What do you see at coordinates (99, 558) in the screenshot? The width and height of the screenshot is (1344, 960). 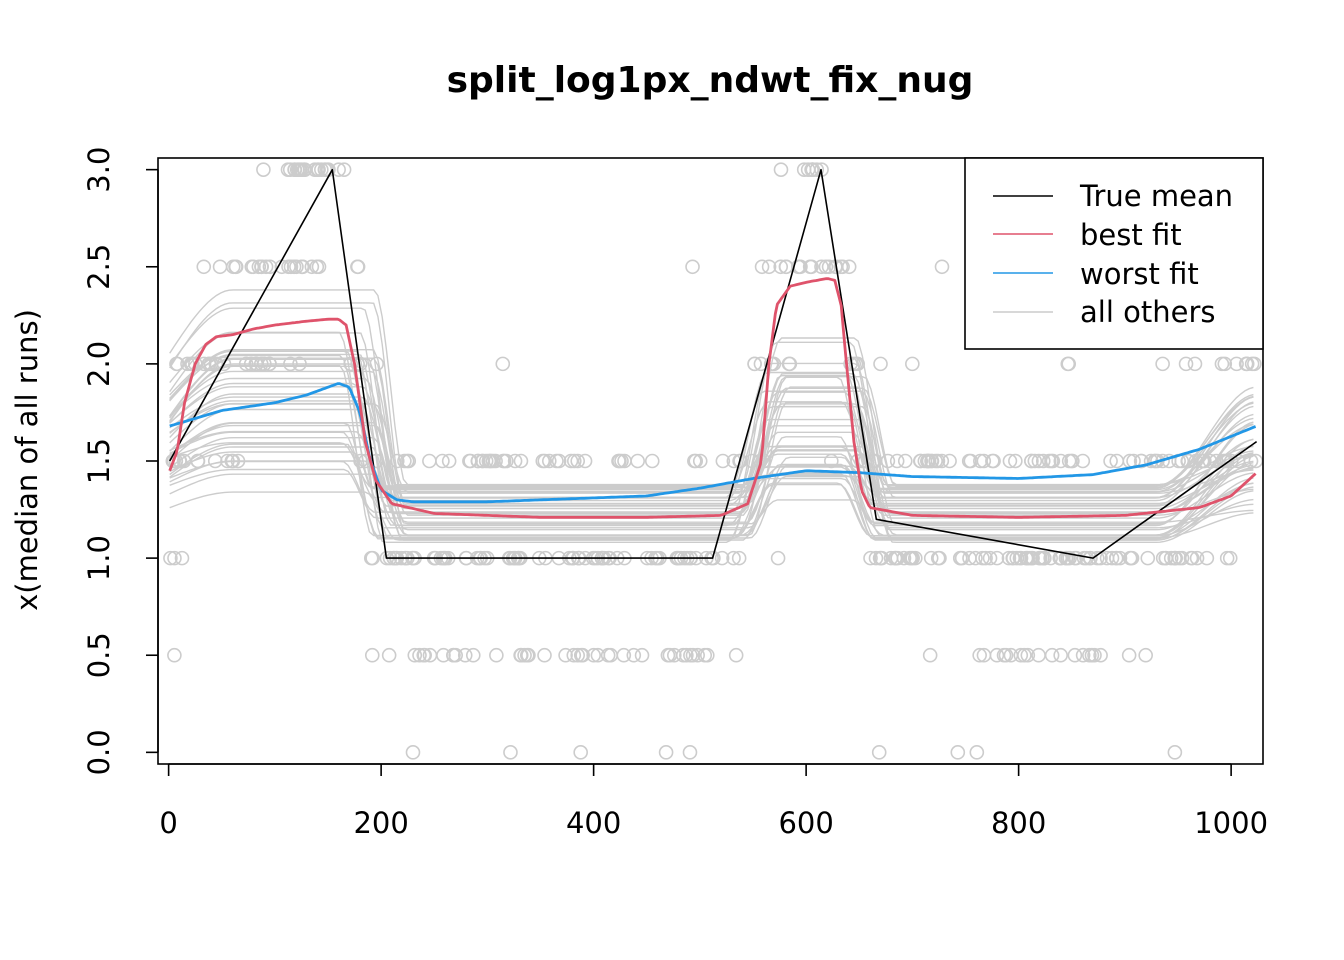 I see `y-tick-label: 1.0` at bounding box center [99, 558].